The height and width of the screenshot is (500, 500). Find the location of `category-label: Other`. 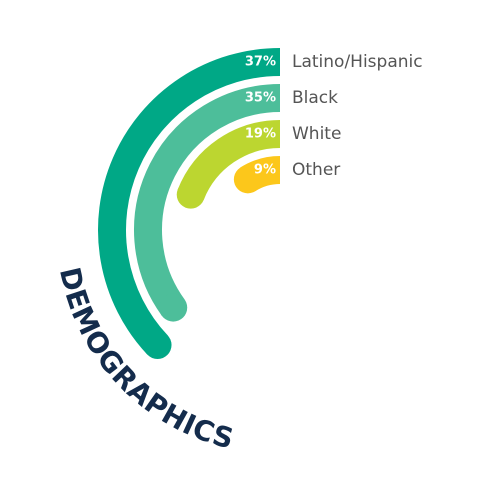

category-label: Other is located at coordinates (316, 170).